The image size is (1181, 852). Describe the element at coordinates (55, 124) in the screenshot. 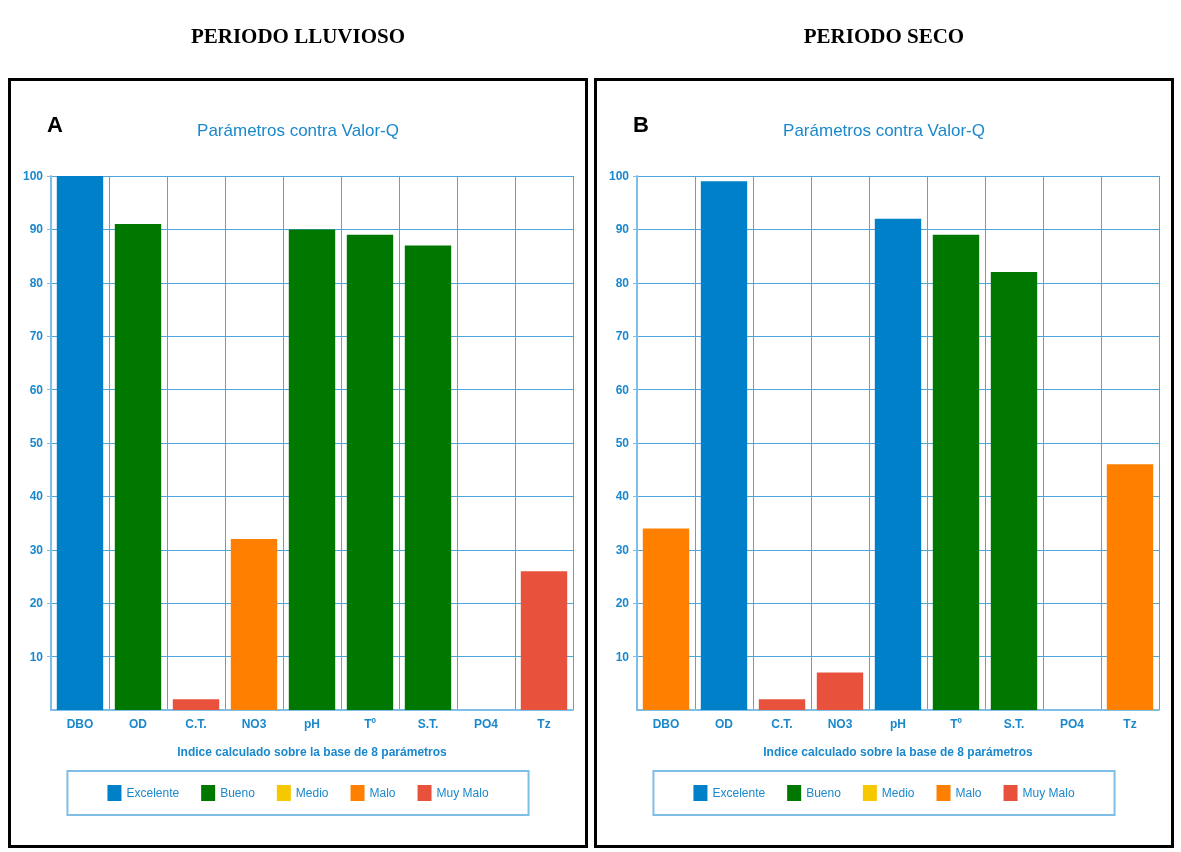

I see `text: A` at that location.